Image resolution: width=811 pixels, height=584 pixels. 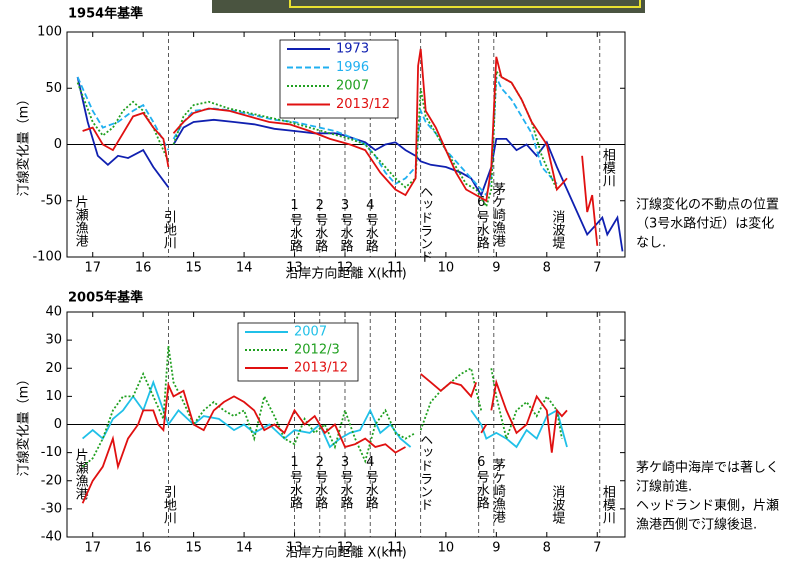 I want to click on note: 漁港西側で汀線後退., so click(x=696, y=525).